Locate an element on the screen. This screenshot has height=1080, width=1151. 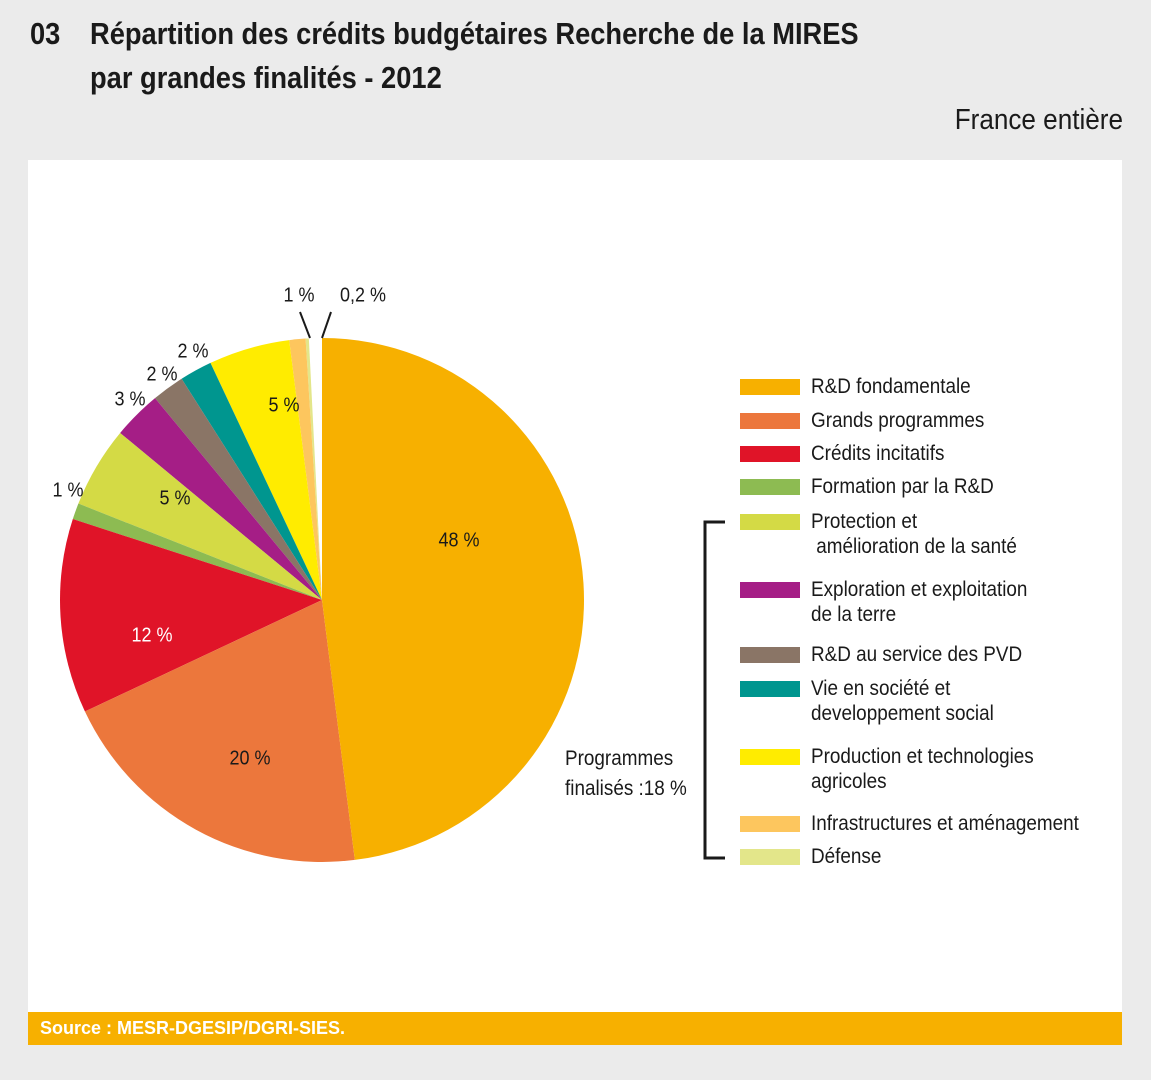
data-label-7: 2 % is located at coordinates (193, 351).